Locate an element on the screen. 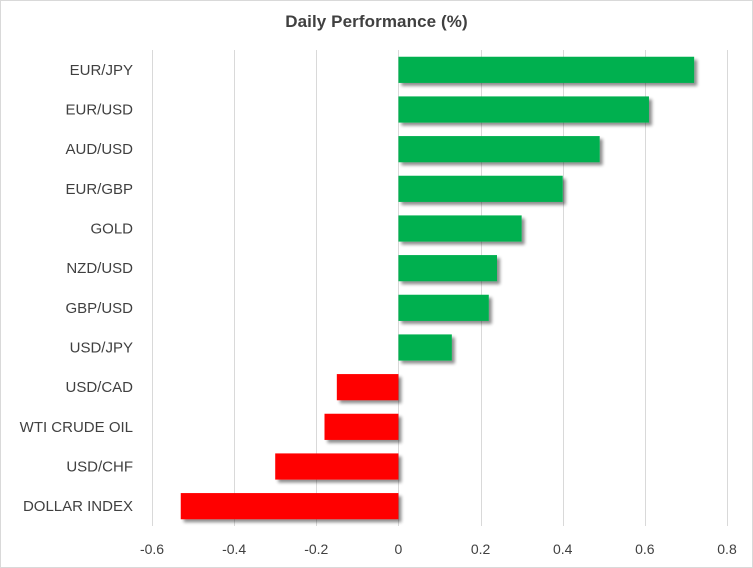 The height and width of the screenshot is (568, 753). bar-eur-jpy is located at coordinates (546, 69).